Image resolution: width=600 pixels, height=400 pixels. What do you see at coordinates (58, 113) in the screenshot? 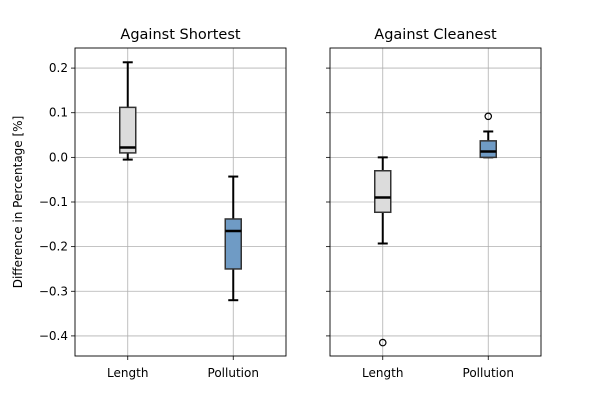
I see `y-tick-label: 0.1` at bounding box center [58, 113].